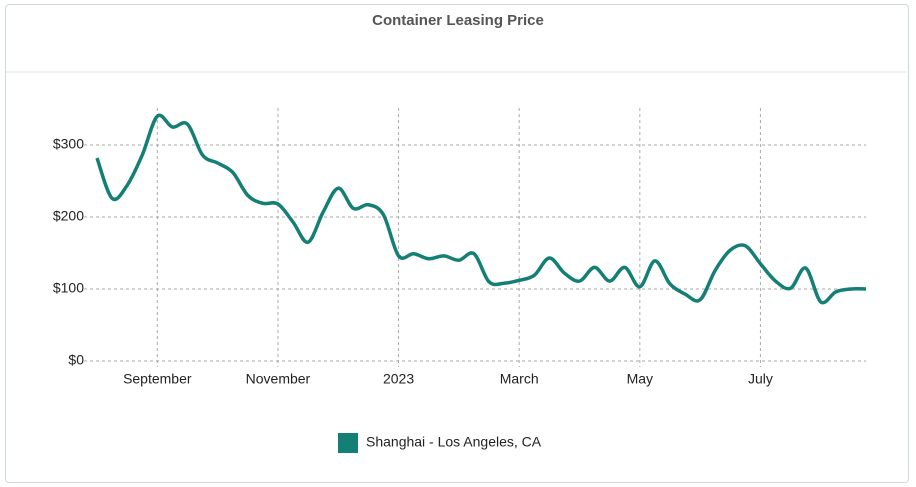 This screenshot has width=916, height=487. What do you see at coordinates (640, 379) in the screenshot?
I see `x-tick-label: May` at bounding box center [640, 379].